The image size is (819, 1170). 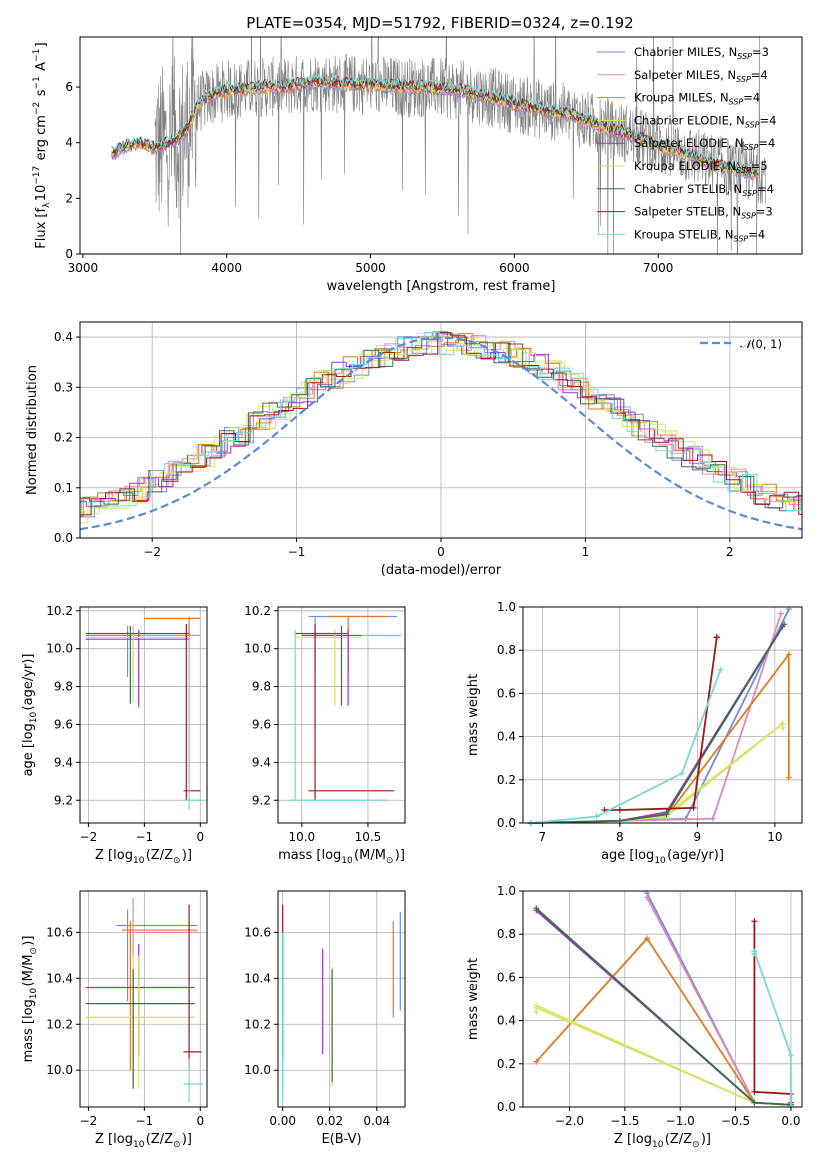 What do you see at coordinates (685, 75) in the screenshot?
I see `legend-text: Salpeter MILES, N` at bounding box center [685, 75].